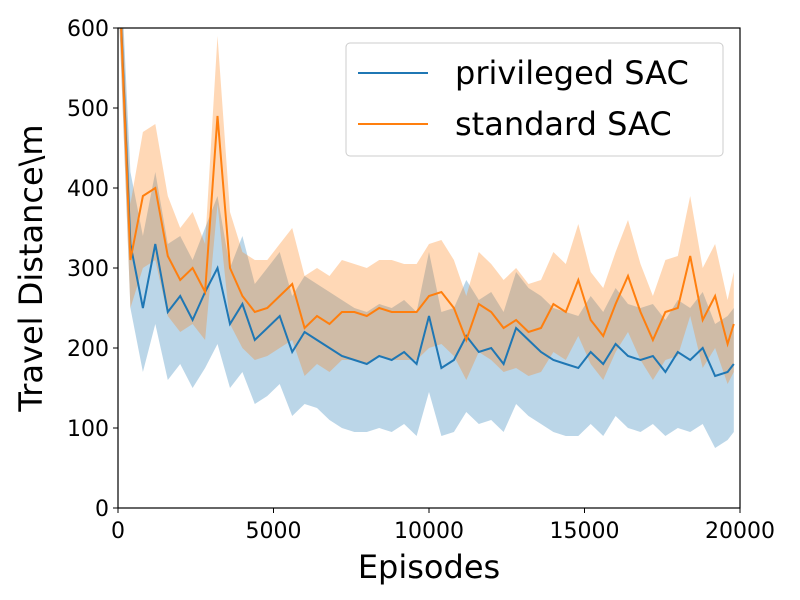  Describe the element at coordinates (88, 29) in the screenshot. I see `y-tick-label: 600` at that location.